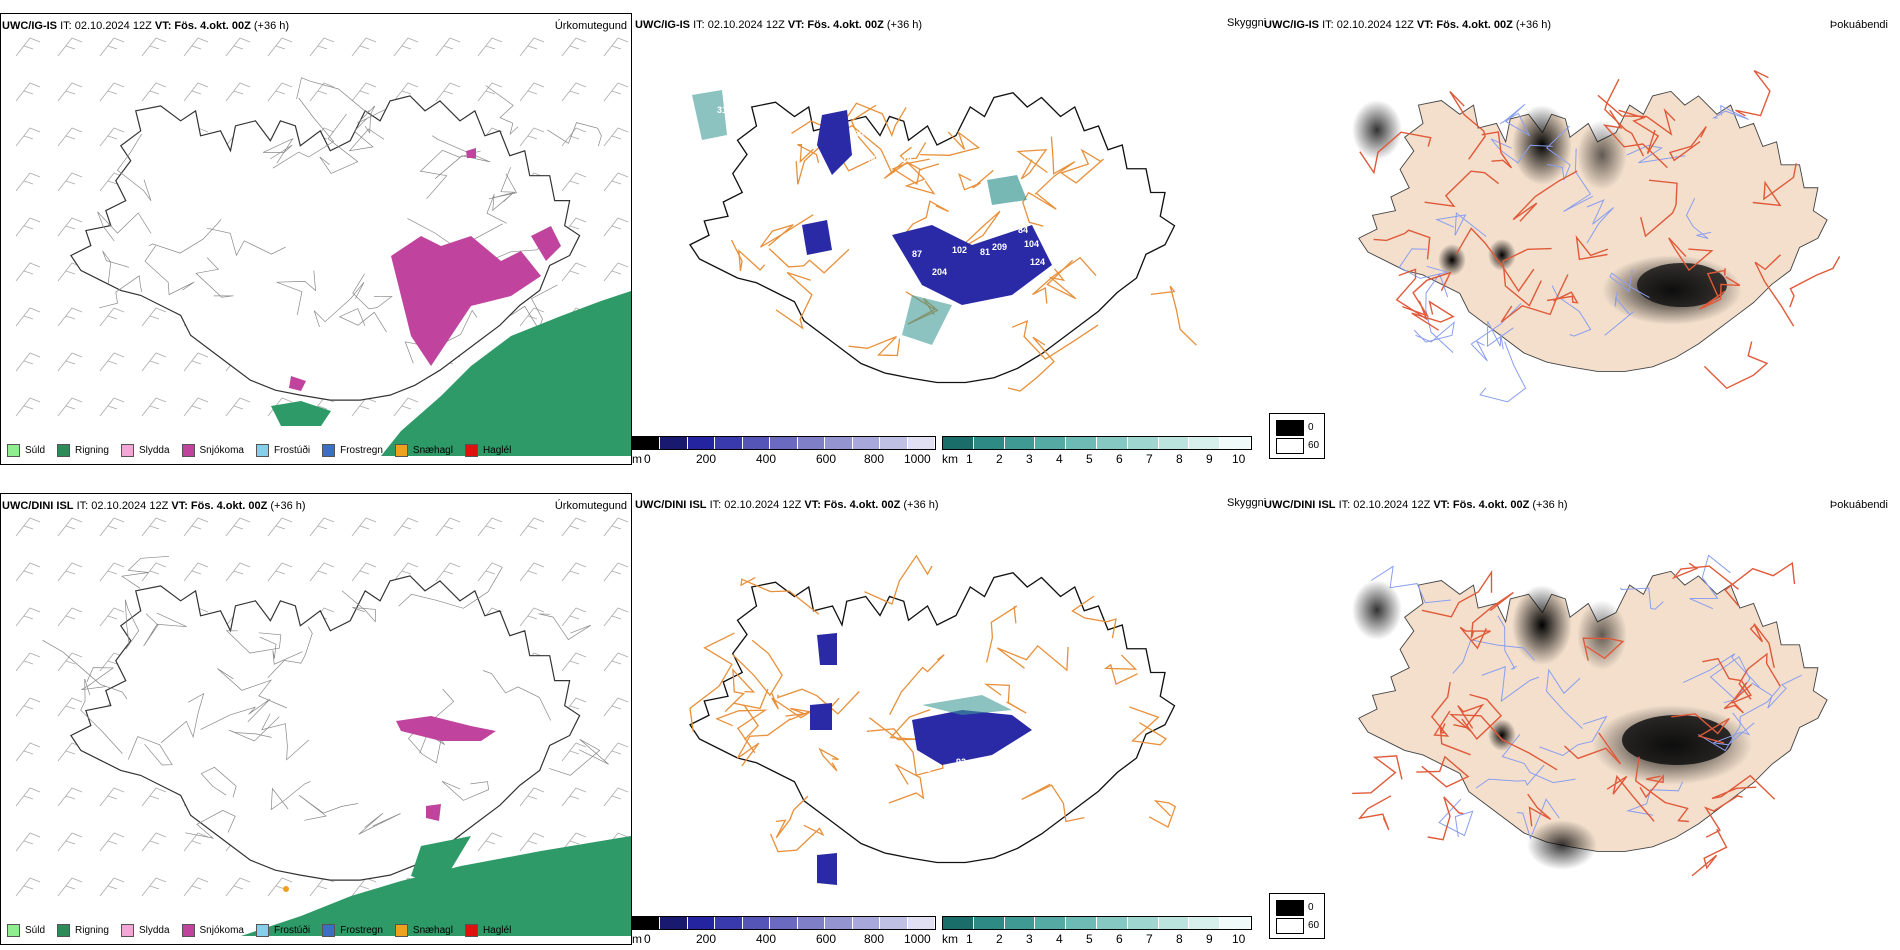 This screenshot has width=1900, height=950. What do you see at coordinates (423, 450) in the screenshot?
I see `legend-item: Snæhagl` at bounding box center [423, 450].